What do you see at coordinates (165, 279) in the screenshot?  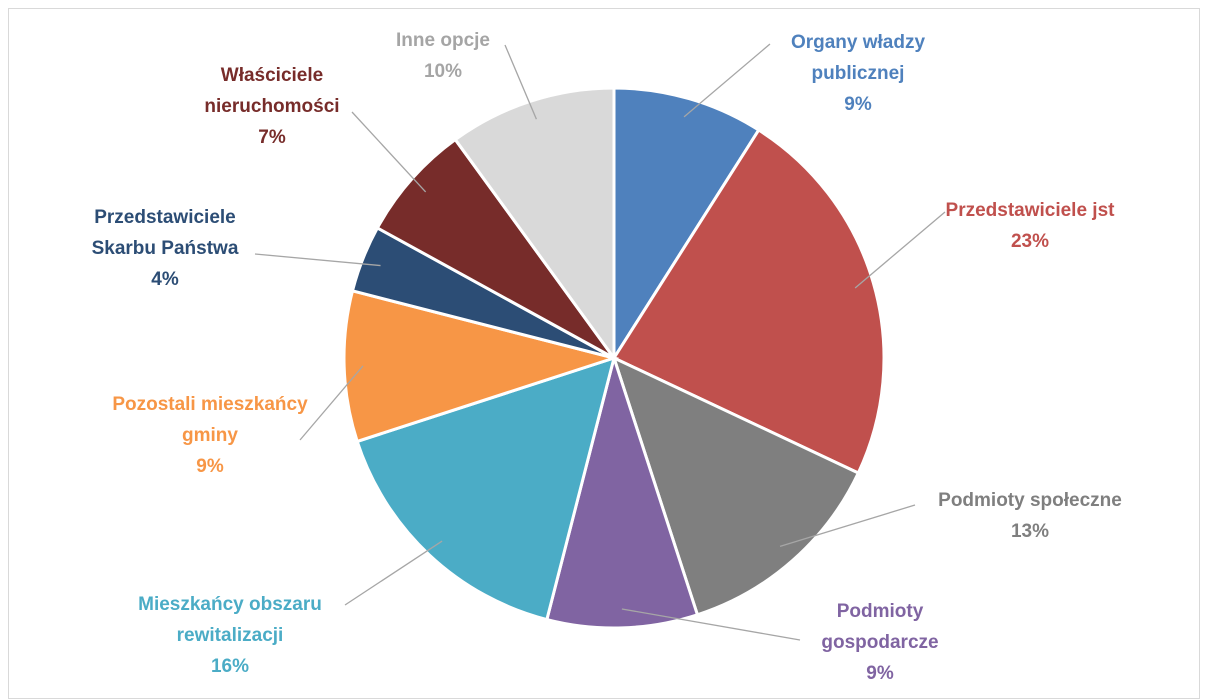 I see `value-label: 4%` at bounding box center [165, 279].